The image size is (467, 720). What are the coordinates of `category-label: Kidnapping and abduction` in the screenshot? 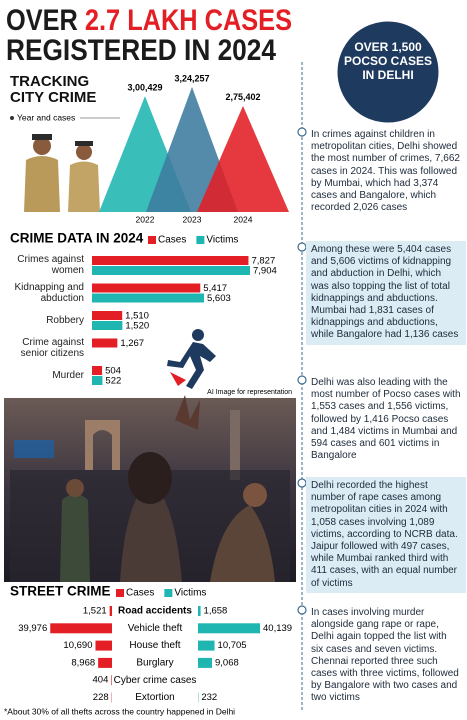 It's located at (49, 292).